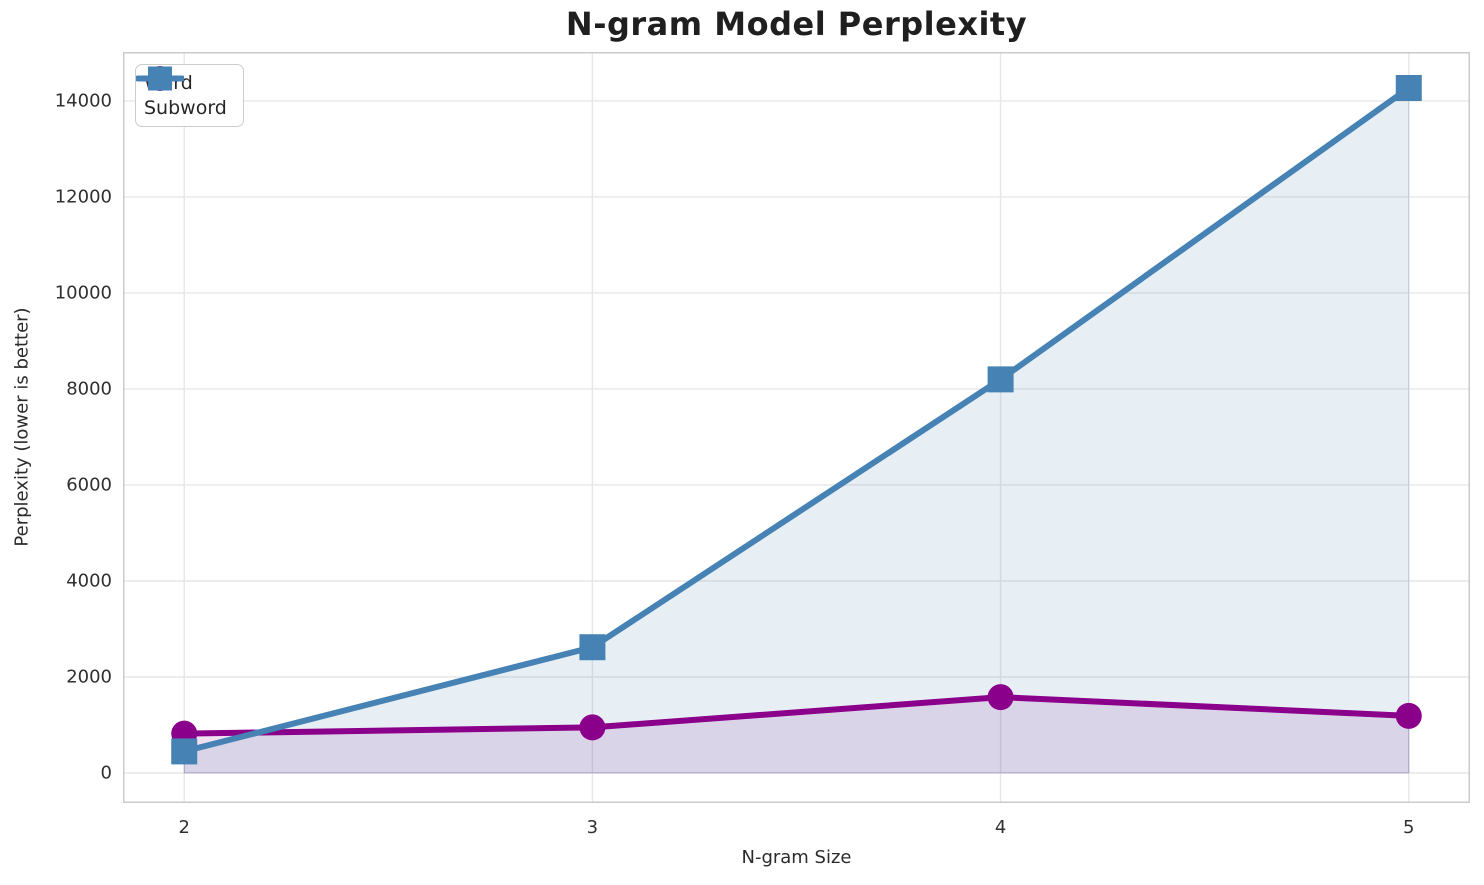 This screenshot has height=885, width=1484. Describe the element at coordinates (22, 427) in the screenshot. I see `y-axis-label: Perplexity (lower is better)` at that location.